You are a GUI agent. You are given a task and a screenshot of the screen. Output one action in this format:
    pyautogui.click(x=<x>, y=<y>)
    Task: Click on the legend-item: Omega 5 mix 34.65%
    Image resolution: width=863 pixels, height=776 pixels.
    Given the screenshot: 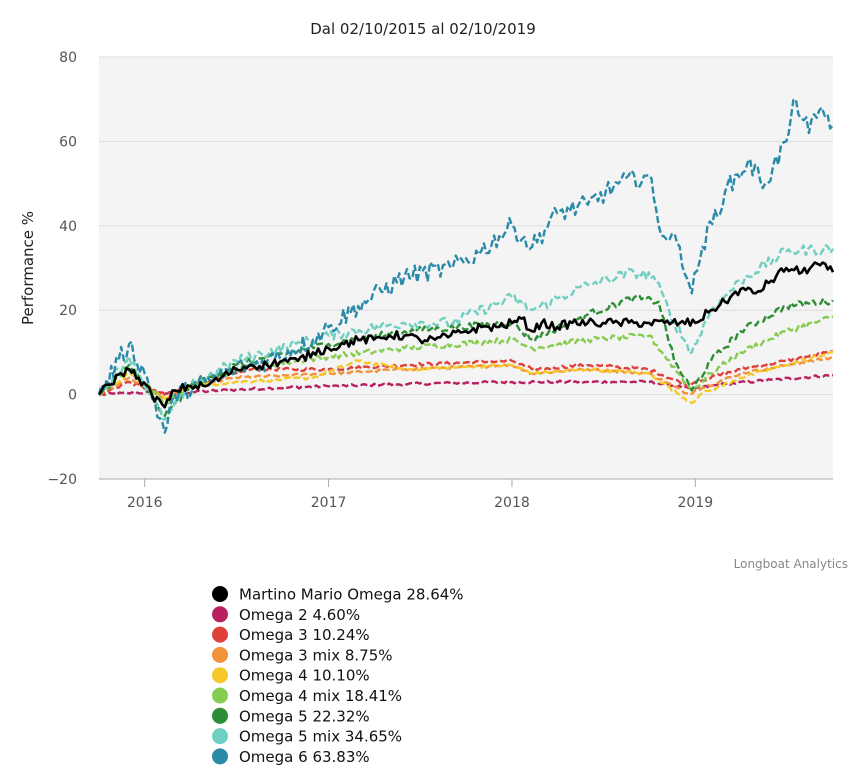 What is the action you would take?
    pyautogui.click(x=307, y=737)
    